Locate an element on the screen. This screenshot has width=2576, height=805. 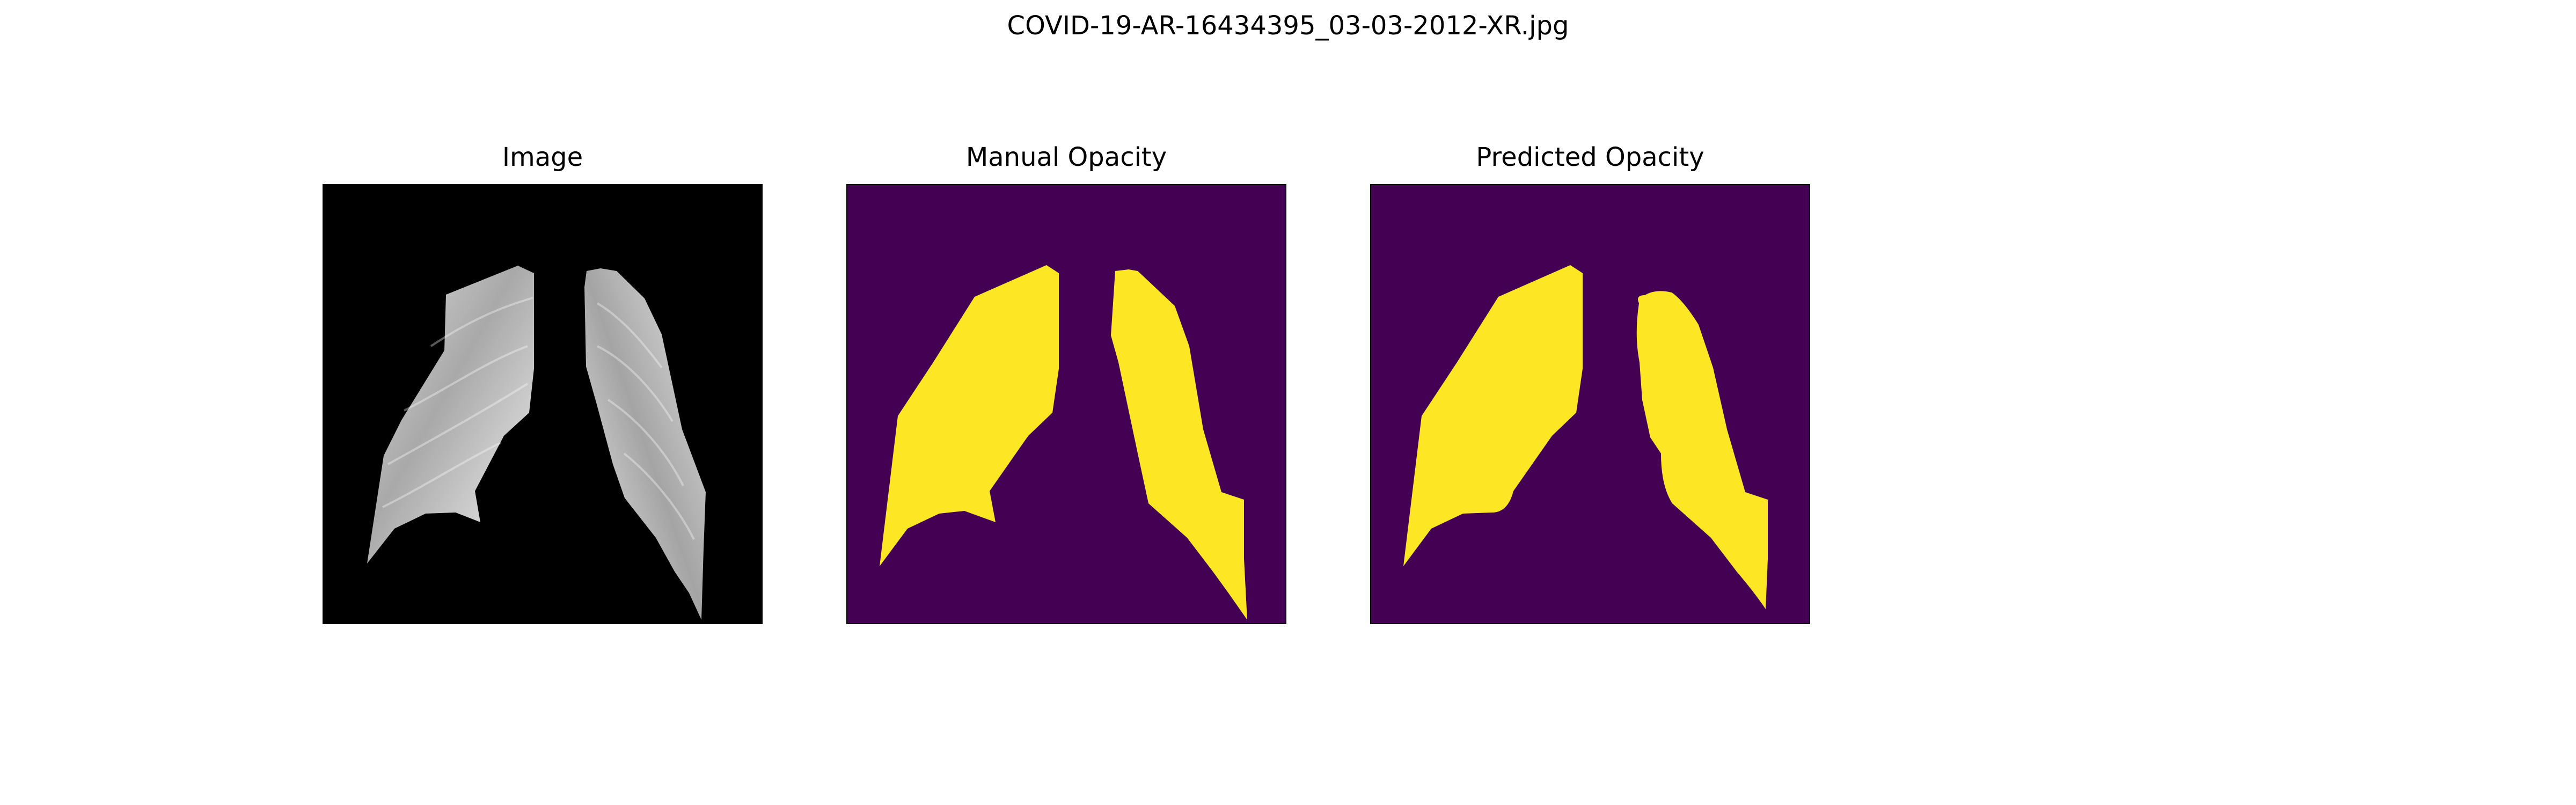
xray-left-lung is located at coordinates (450, 415).